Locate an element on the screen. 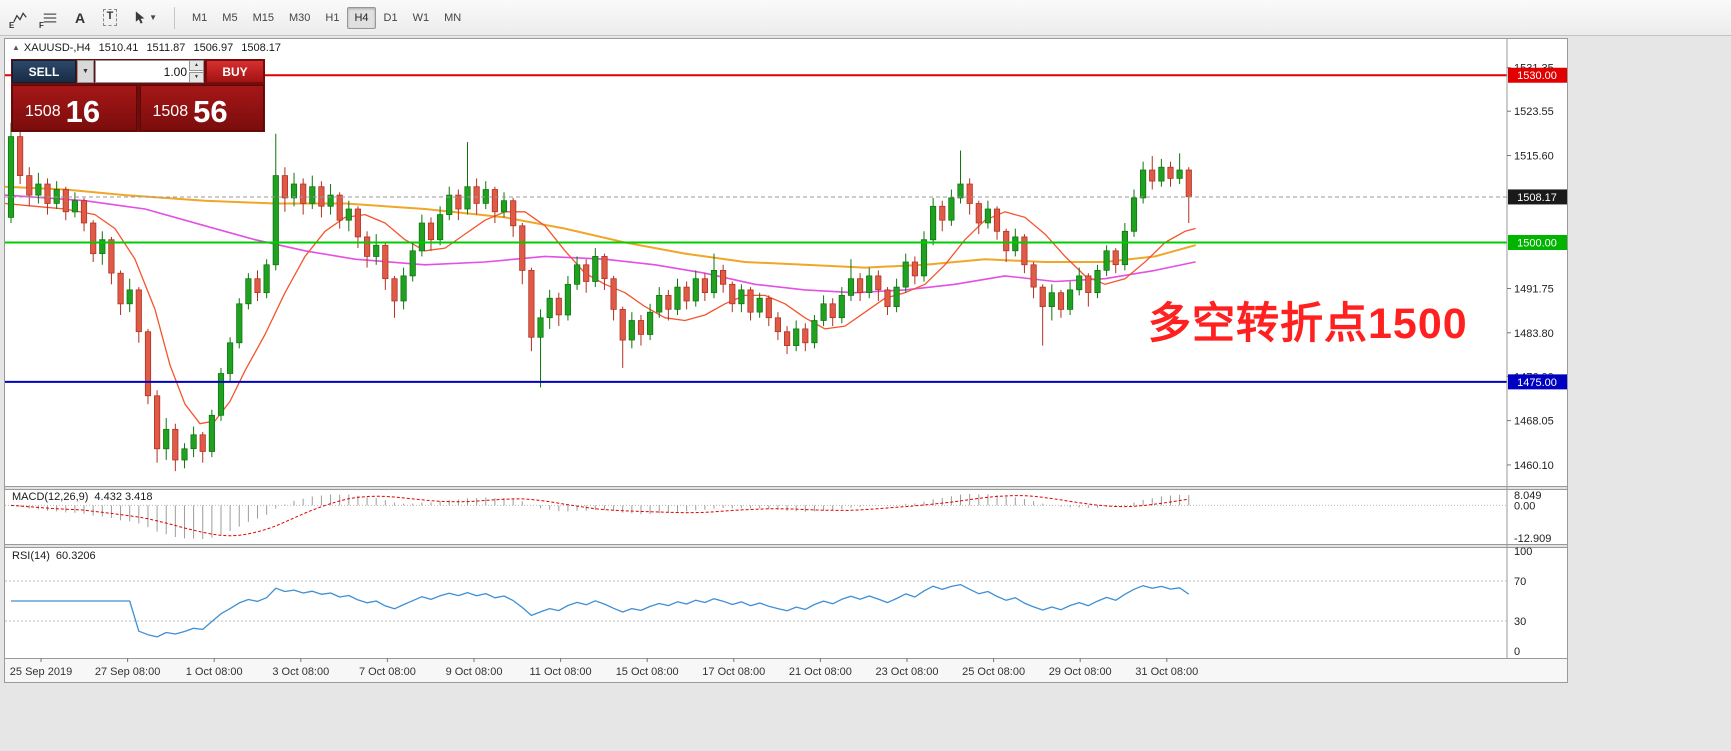 The image size is (1731, 751). bid-price-tile: 1508 16 is located at coordinates (74, 108).